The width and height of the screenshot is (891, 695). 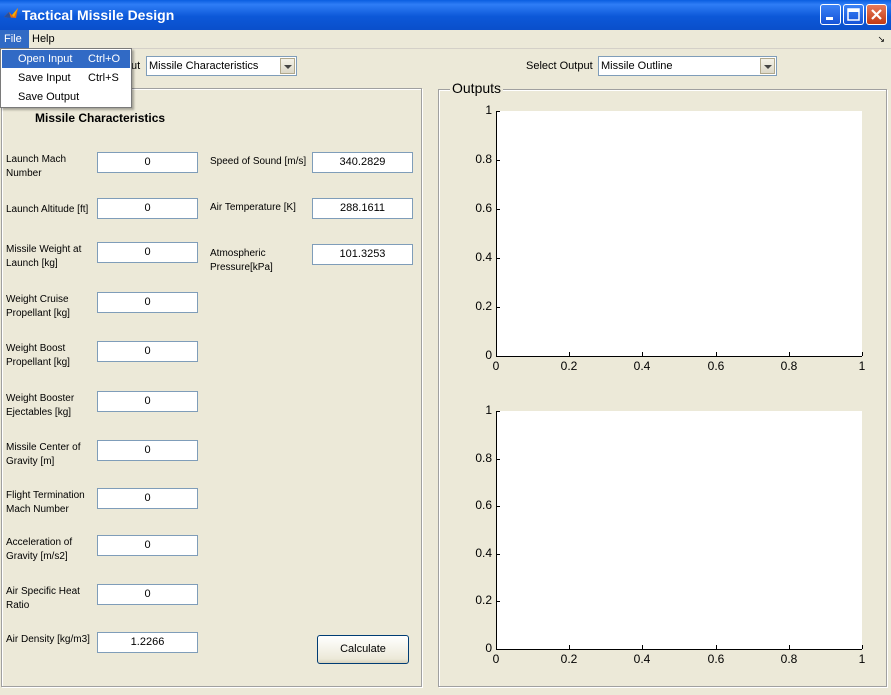 What do you see at coordinates (881, 39) in the screenshot?
I see `dock-arrow-icon: ↘` at bounding box center [881, 39].